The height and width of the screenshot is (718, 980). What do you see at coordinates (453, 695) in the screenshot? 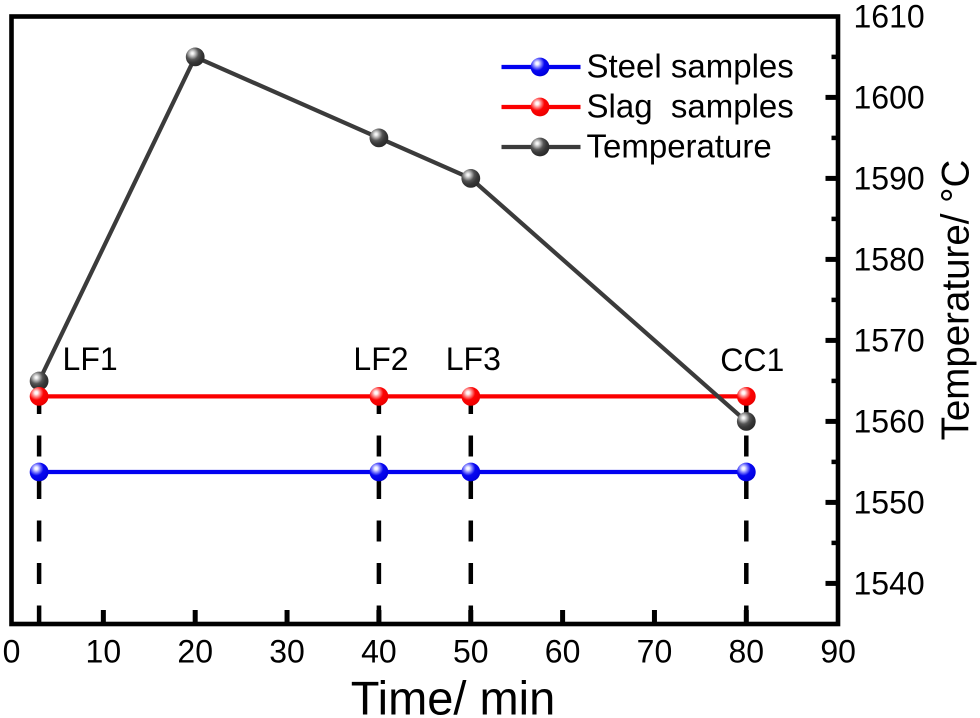
I see `svg-text: Time/ min` at bounding box center [453, 695].